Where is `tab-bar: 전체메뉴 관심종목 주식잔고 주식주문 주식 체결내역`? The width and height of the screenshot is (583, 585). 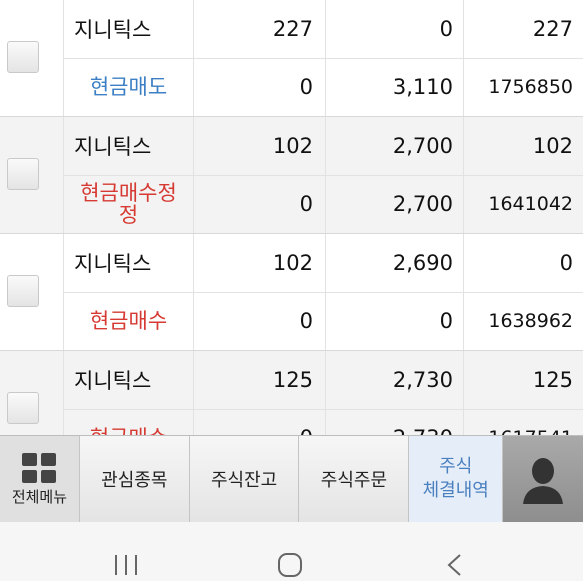
tab-bar: 전체메뉴 관심종목 주식잔고 주식주문 주식 체결내역 is located at coordinates (291, 478).